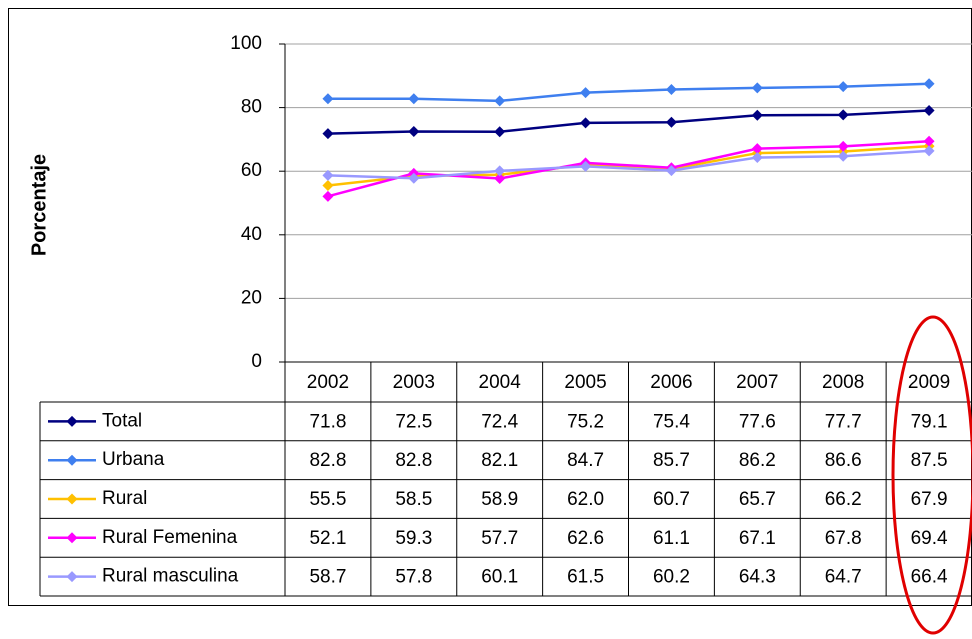 The image size is (972, 639). What do you see at coordinates (929, 577) in the screenshot?
I see `table-cell: 66.4` at bounding box center [929, 577].